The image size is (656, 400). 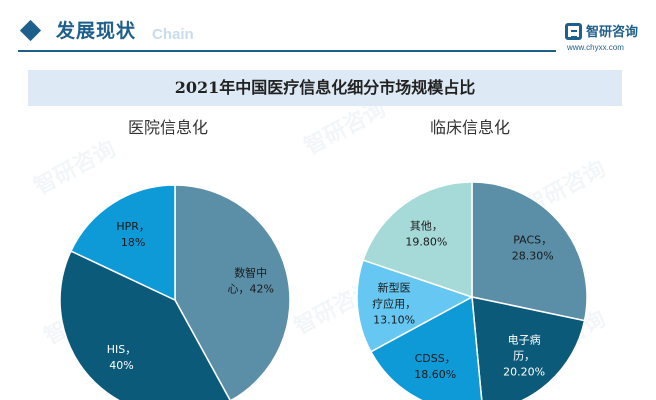 What do you see at coordinates (250, 281) in the screenshot?
I see `pie-slice-label: 数智中心，42%` at bounding box center [250, 281].